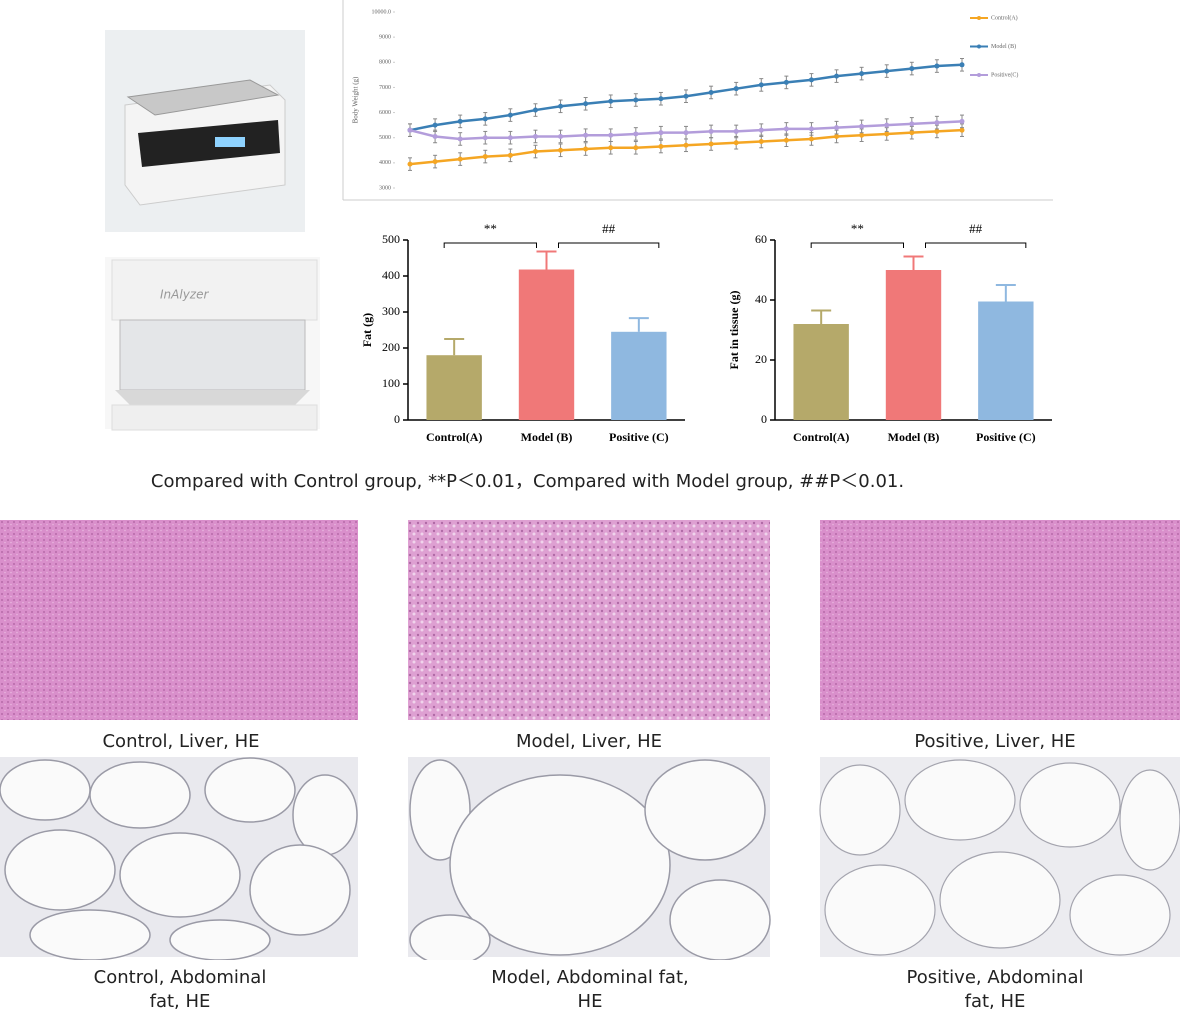  What do you see at coordinates (385, 88) in the screenshot?
I see `y-tick-label: 7000` at bounding box center [385, 88].